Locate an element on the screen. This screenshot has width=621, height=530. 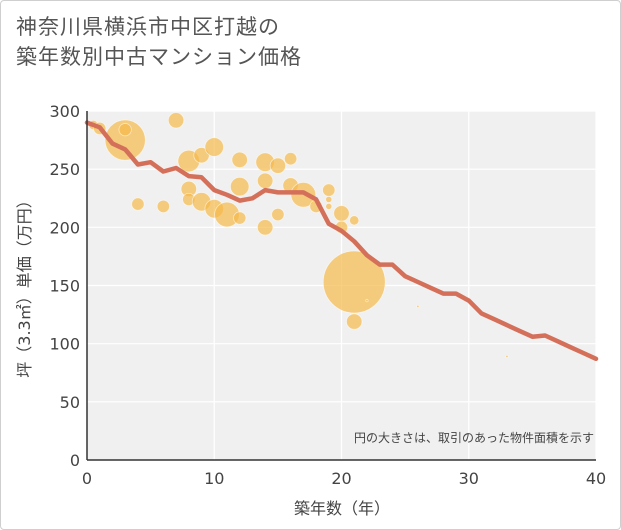
y-tick-label: 150 is located at coordinates (64, 286).